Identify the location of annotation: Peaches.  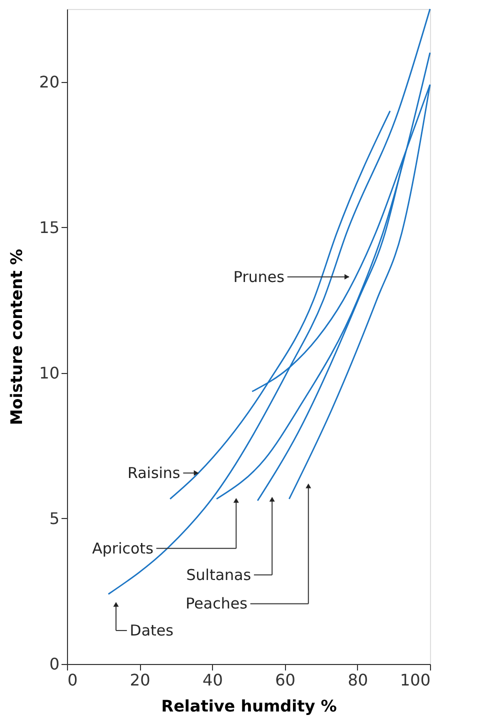
(217, 603).